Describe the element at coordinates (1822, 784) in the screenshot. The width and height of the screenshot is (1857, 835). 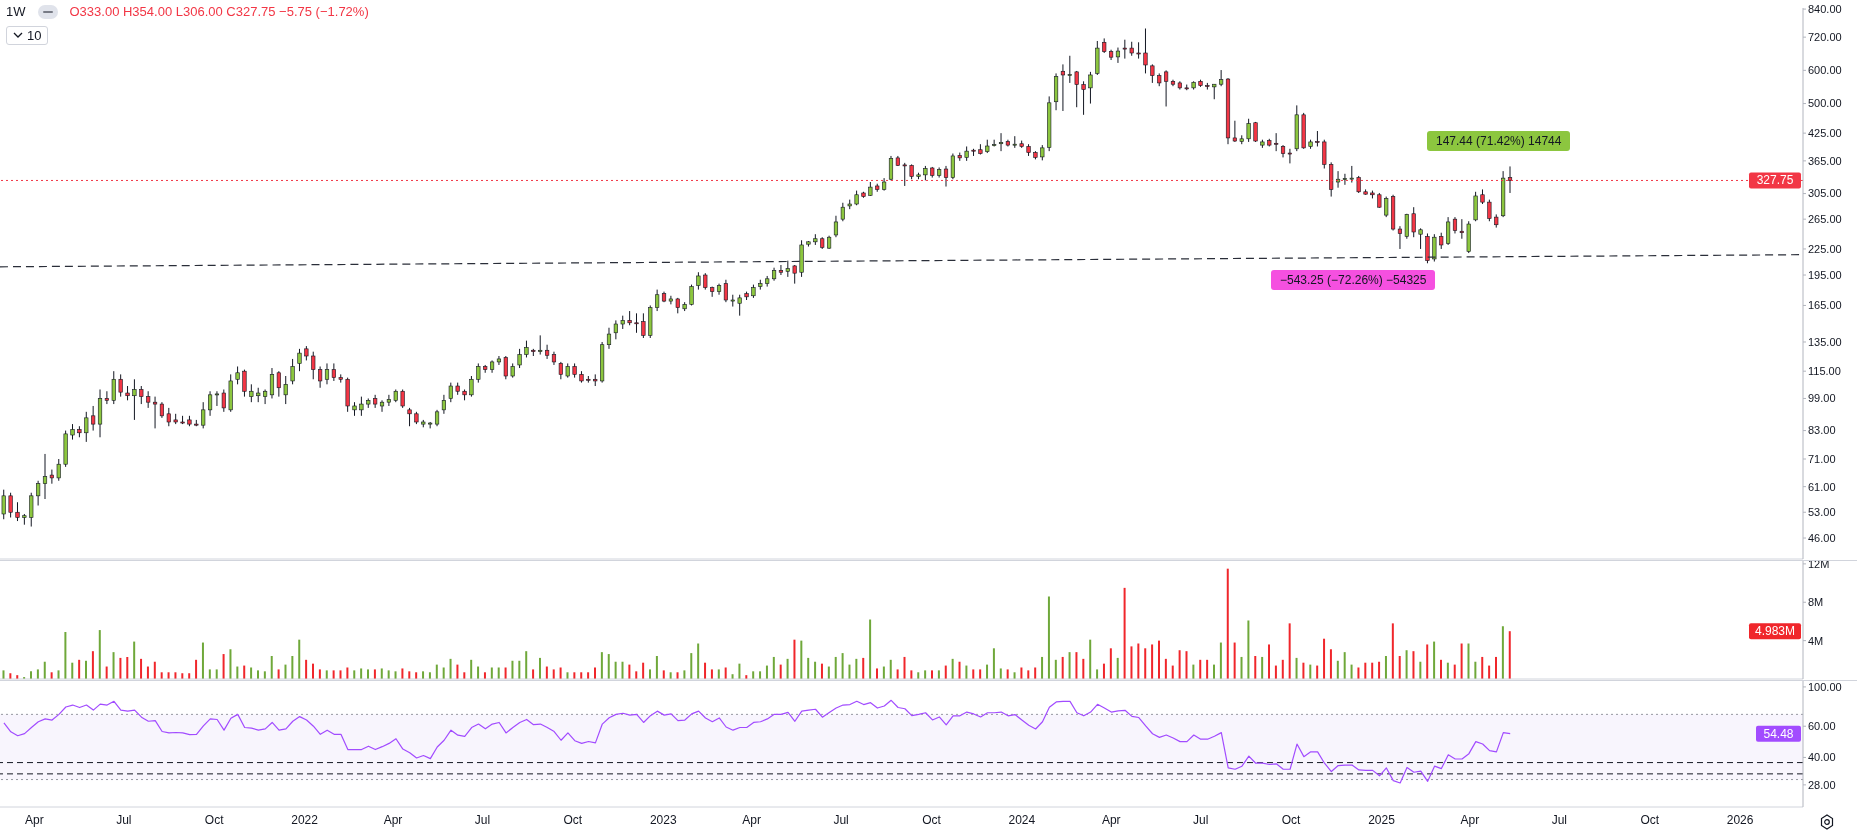
I see `y-tick-label: 28.00` at that location.